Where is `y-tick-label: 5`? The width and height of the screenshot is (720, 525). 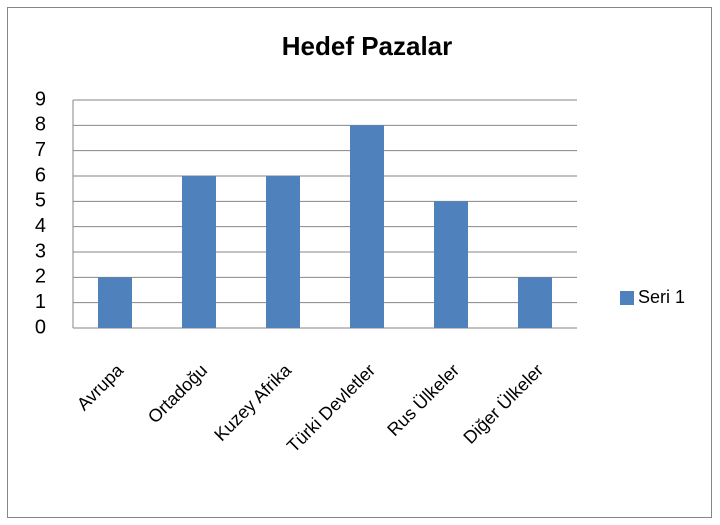
y-tick-label: 5 is located at coordinates (40, 201).